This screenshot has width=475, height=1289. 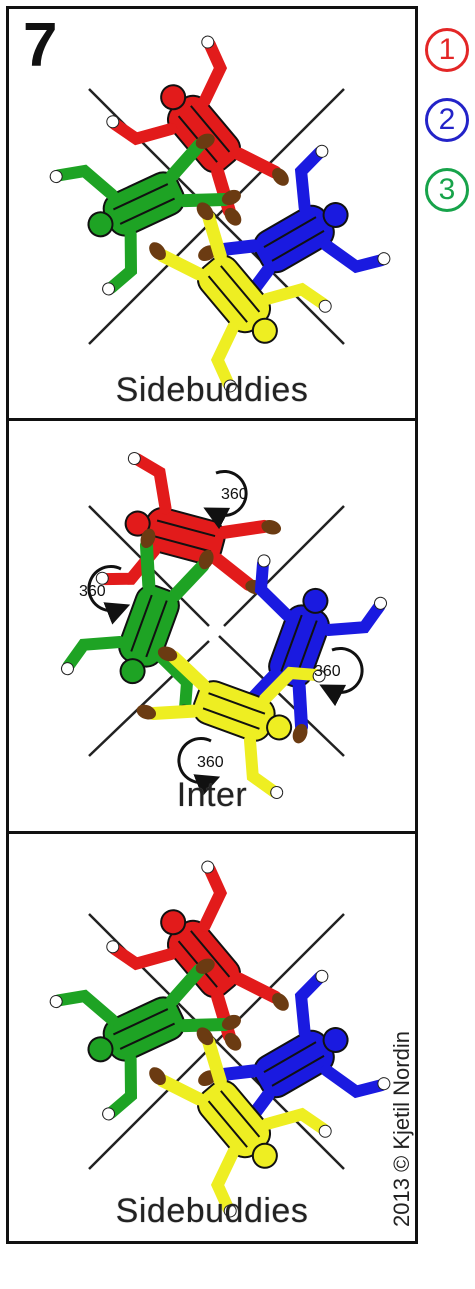 I want to click on legend-number-3: 3, so click(x=447, y=190).